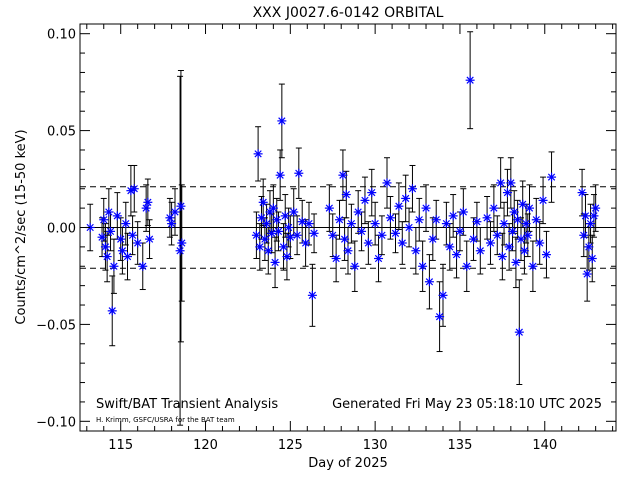 The image size is (640, 480). Describe the element at coordinates (460, 445) in the screenshot. I see `x-tick-label: 135` at that location.